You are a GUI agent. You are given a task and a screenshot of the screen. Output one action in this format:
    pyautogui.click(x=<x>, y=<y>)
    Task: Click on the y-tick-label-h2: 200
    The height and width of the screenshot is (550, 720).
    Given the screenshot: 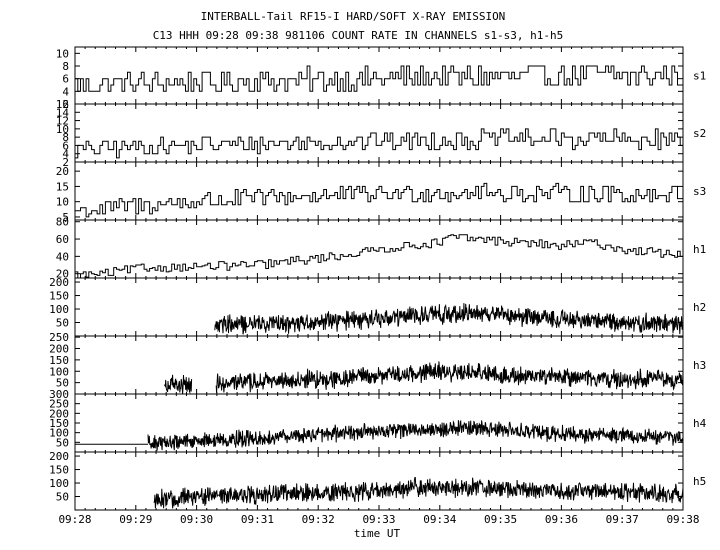 What is the action you would take?
    pyautogui.click(x=59, y=282)
    